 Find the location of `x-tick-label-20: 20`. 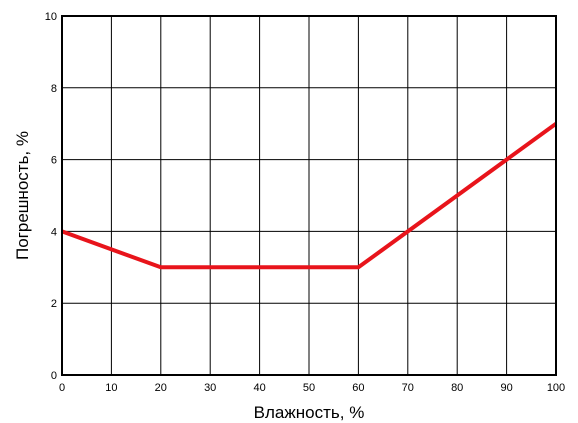

x-tick-label-20: 20 is located at coordinates (161, 388).